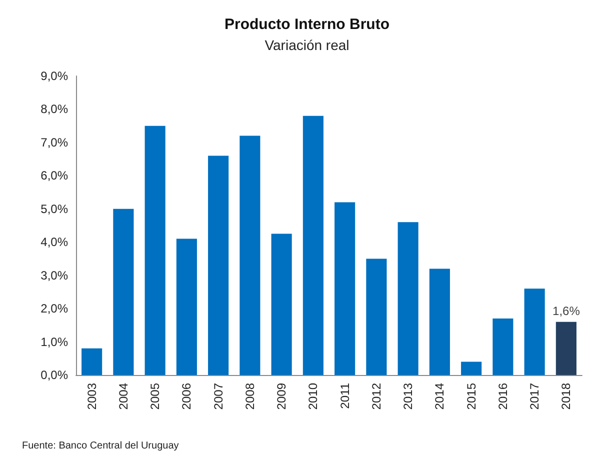 The width and height of the screenshot is (614, 463). I want to click on x-tick-label: 2017, so click(535, 396).